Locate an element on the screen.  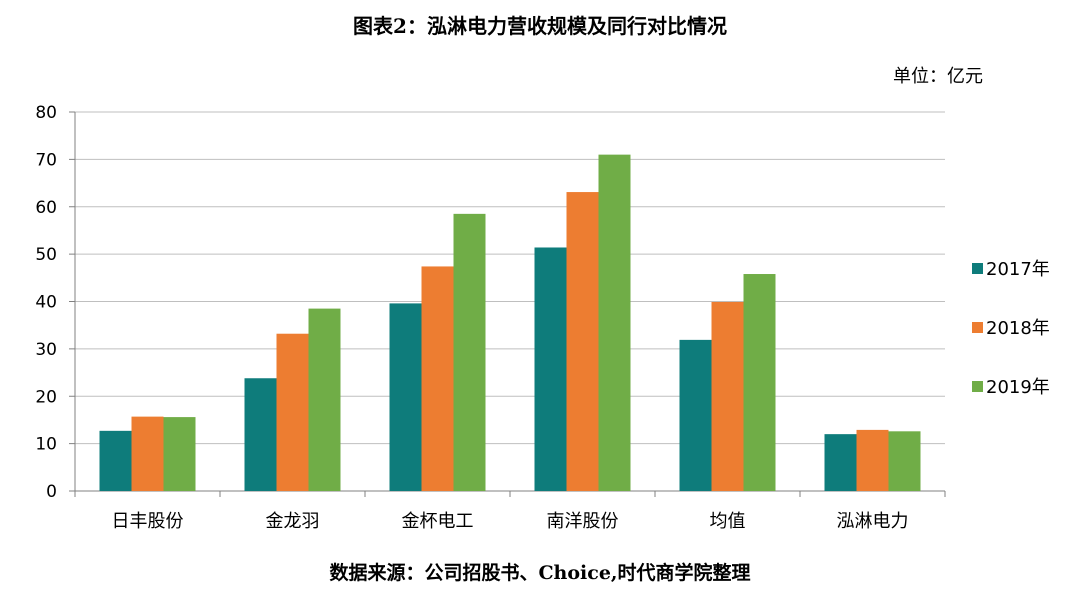
legend-label-2018: 2018年 is located at coordinates (1018, 328).